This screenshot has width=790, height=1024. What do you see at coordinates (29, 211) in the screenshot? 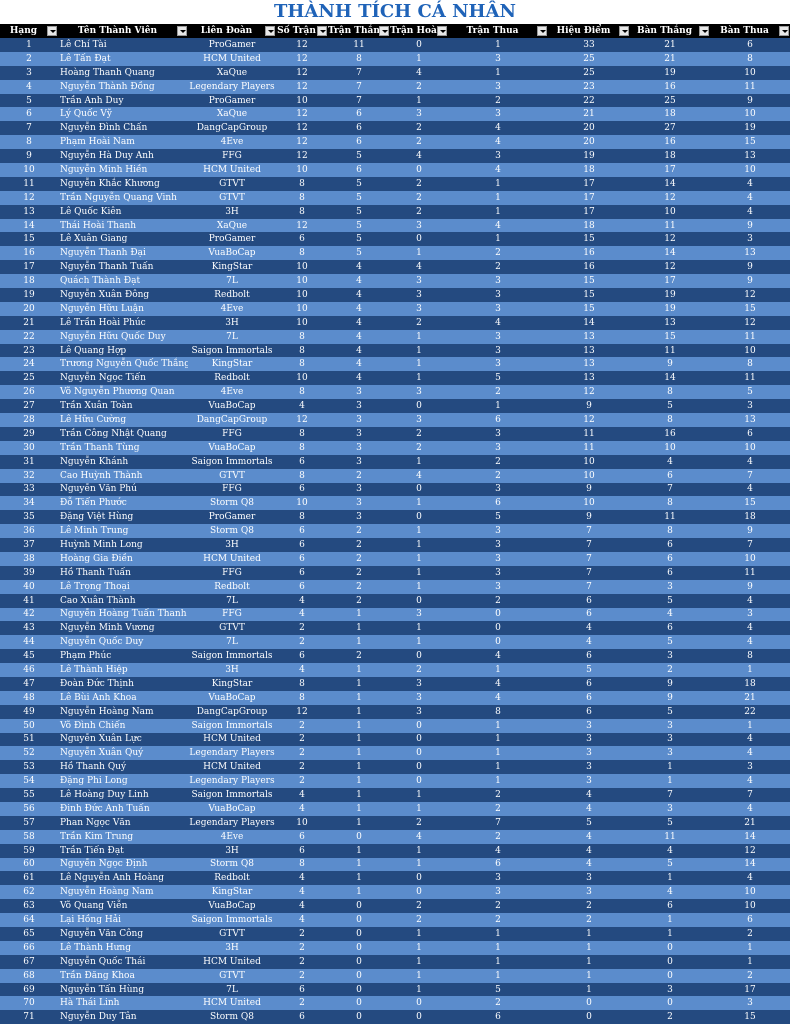
I see `rank-cell: 13` at bounding box center [29, 211].